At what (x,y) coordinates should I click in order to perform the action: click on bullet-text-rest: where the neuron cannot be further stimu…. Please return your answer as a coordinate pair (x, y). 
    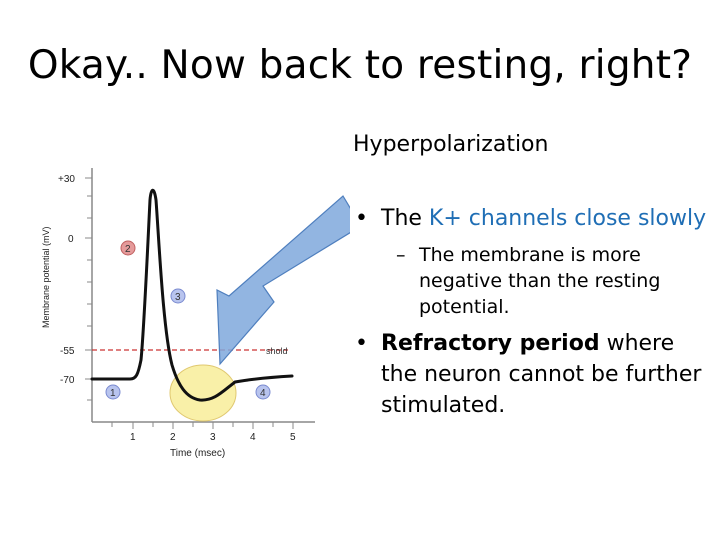
    Looking at the image, I should click on (541, 374).